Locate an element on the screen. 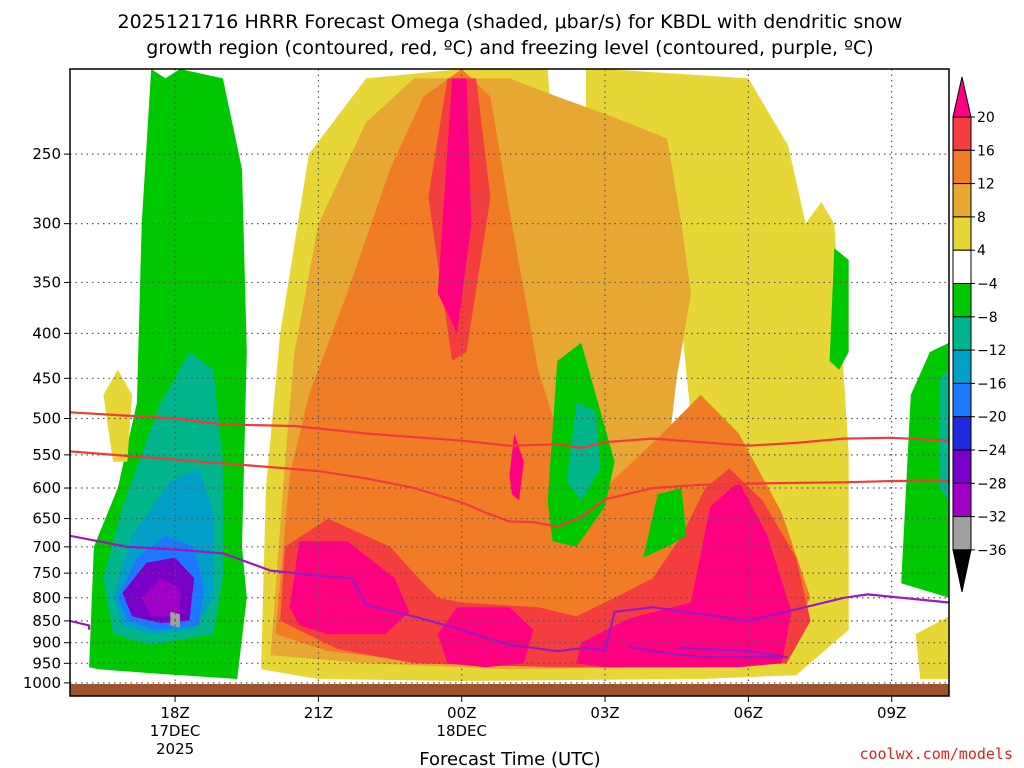 This screenshot has height=768, width=1024. colorbar-label-8: −16 is located at coordinates (992, 384).